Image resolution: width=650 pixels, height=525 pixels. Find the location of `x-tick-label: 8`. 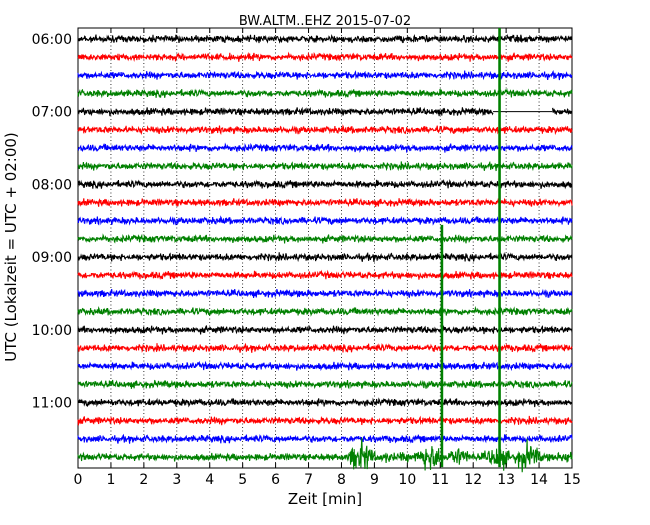

x-tick-label: 8 is located at coordinates (341, 480).